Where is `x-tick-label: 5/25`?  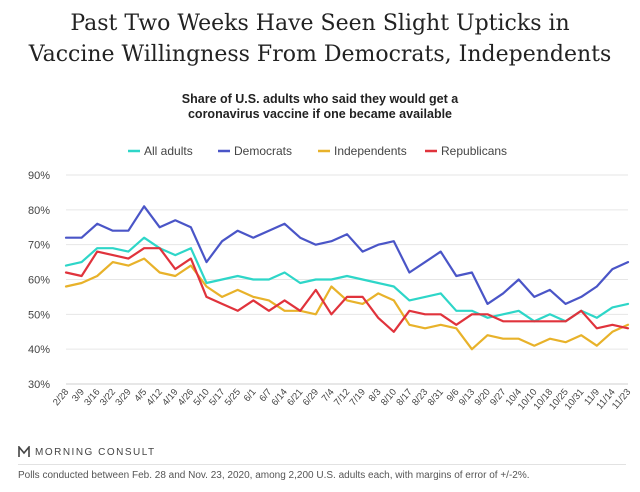
x-tick-label: 5/25 is located at coordinates (233, 397).